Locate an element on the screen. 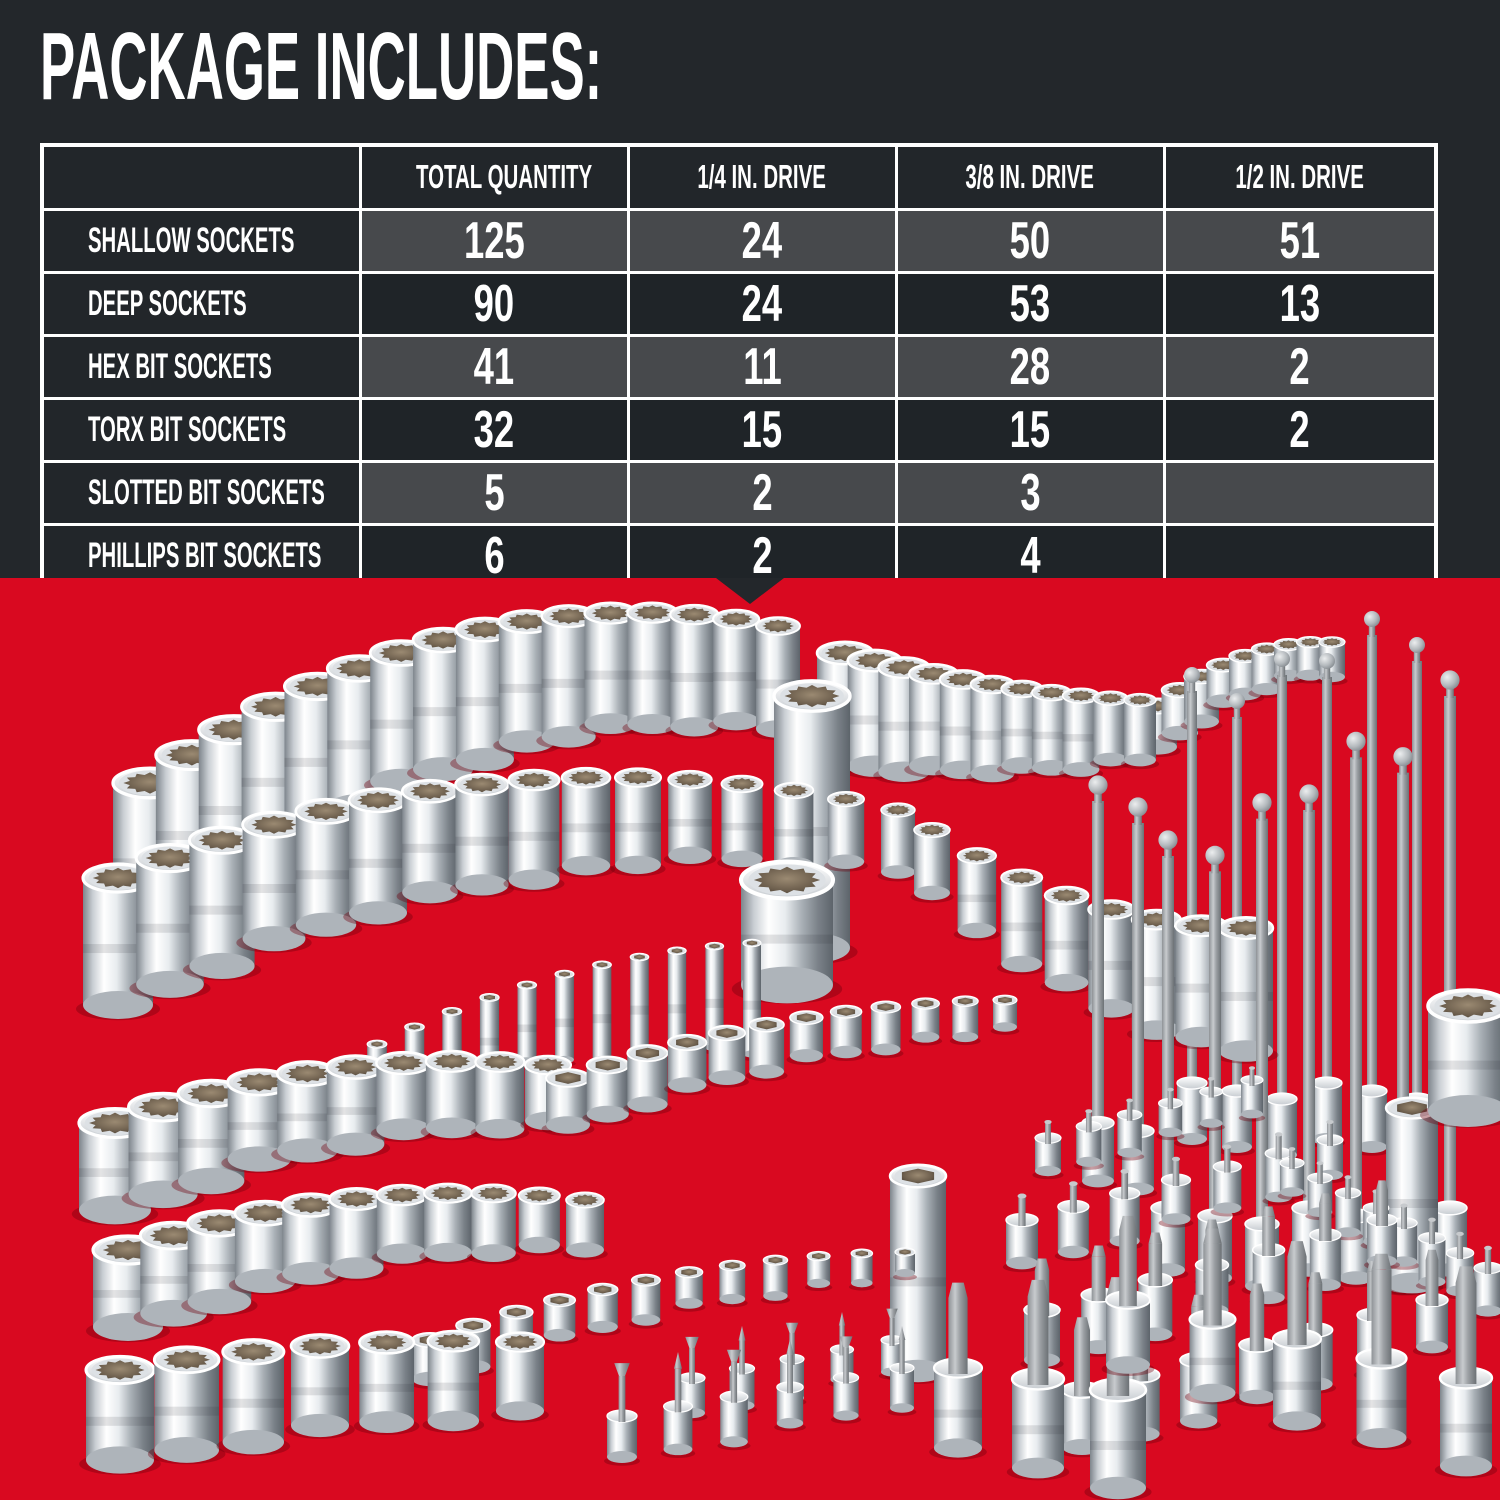 This screenshot has height=1500, width=1500. page-title: PACKAGE INCLUDES: is located at coordinates (321, 66).